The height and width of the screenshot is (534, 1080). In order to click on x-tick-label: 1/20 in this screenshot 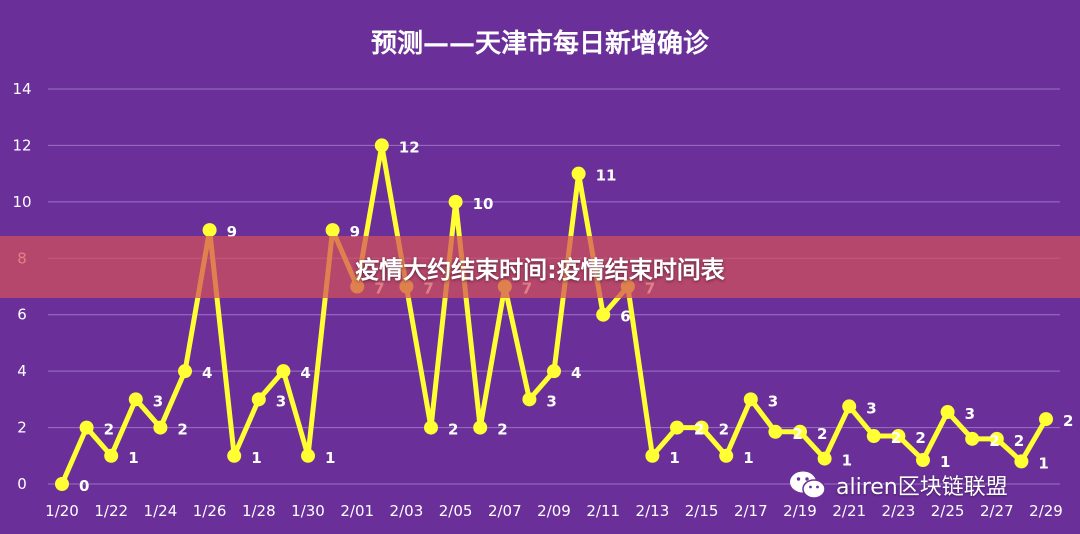, I will do `click(62, 511)`.